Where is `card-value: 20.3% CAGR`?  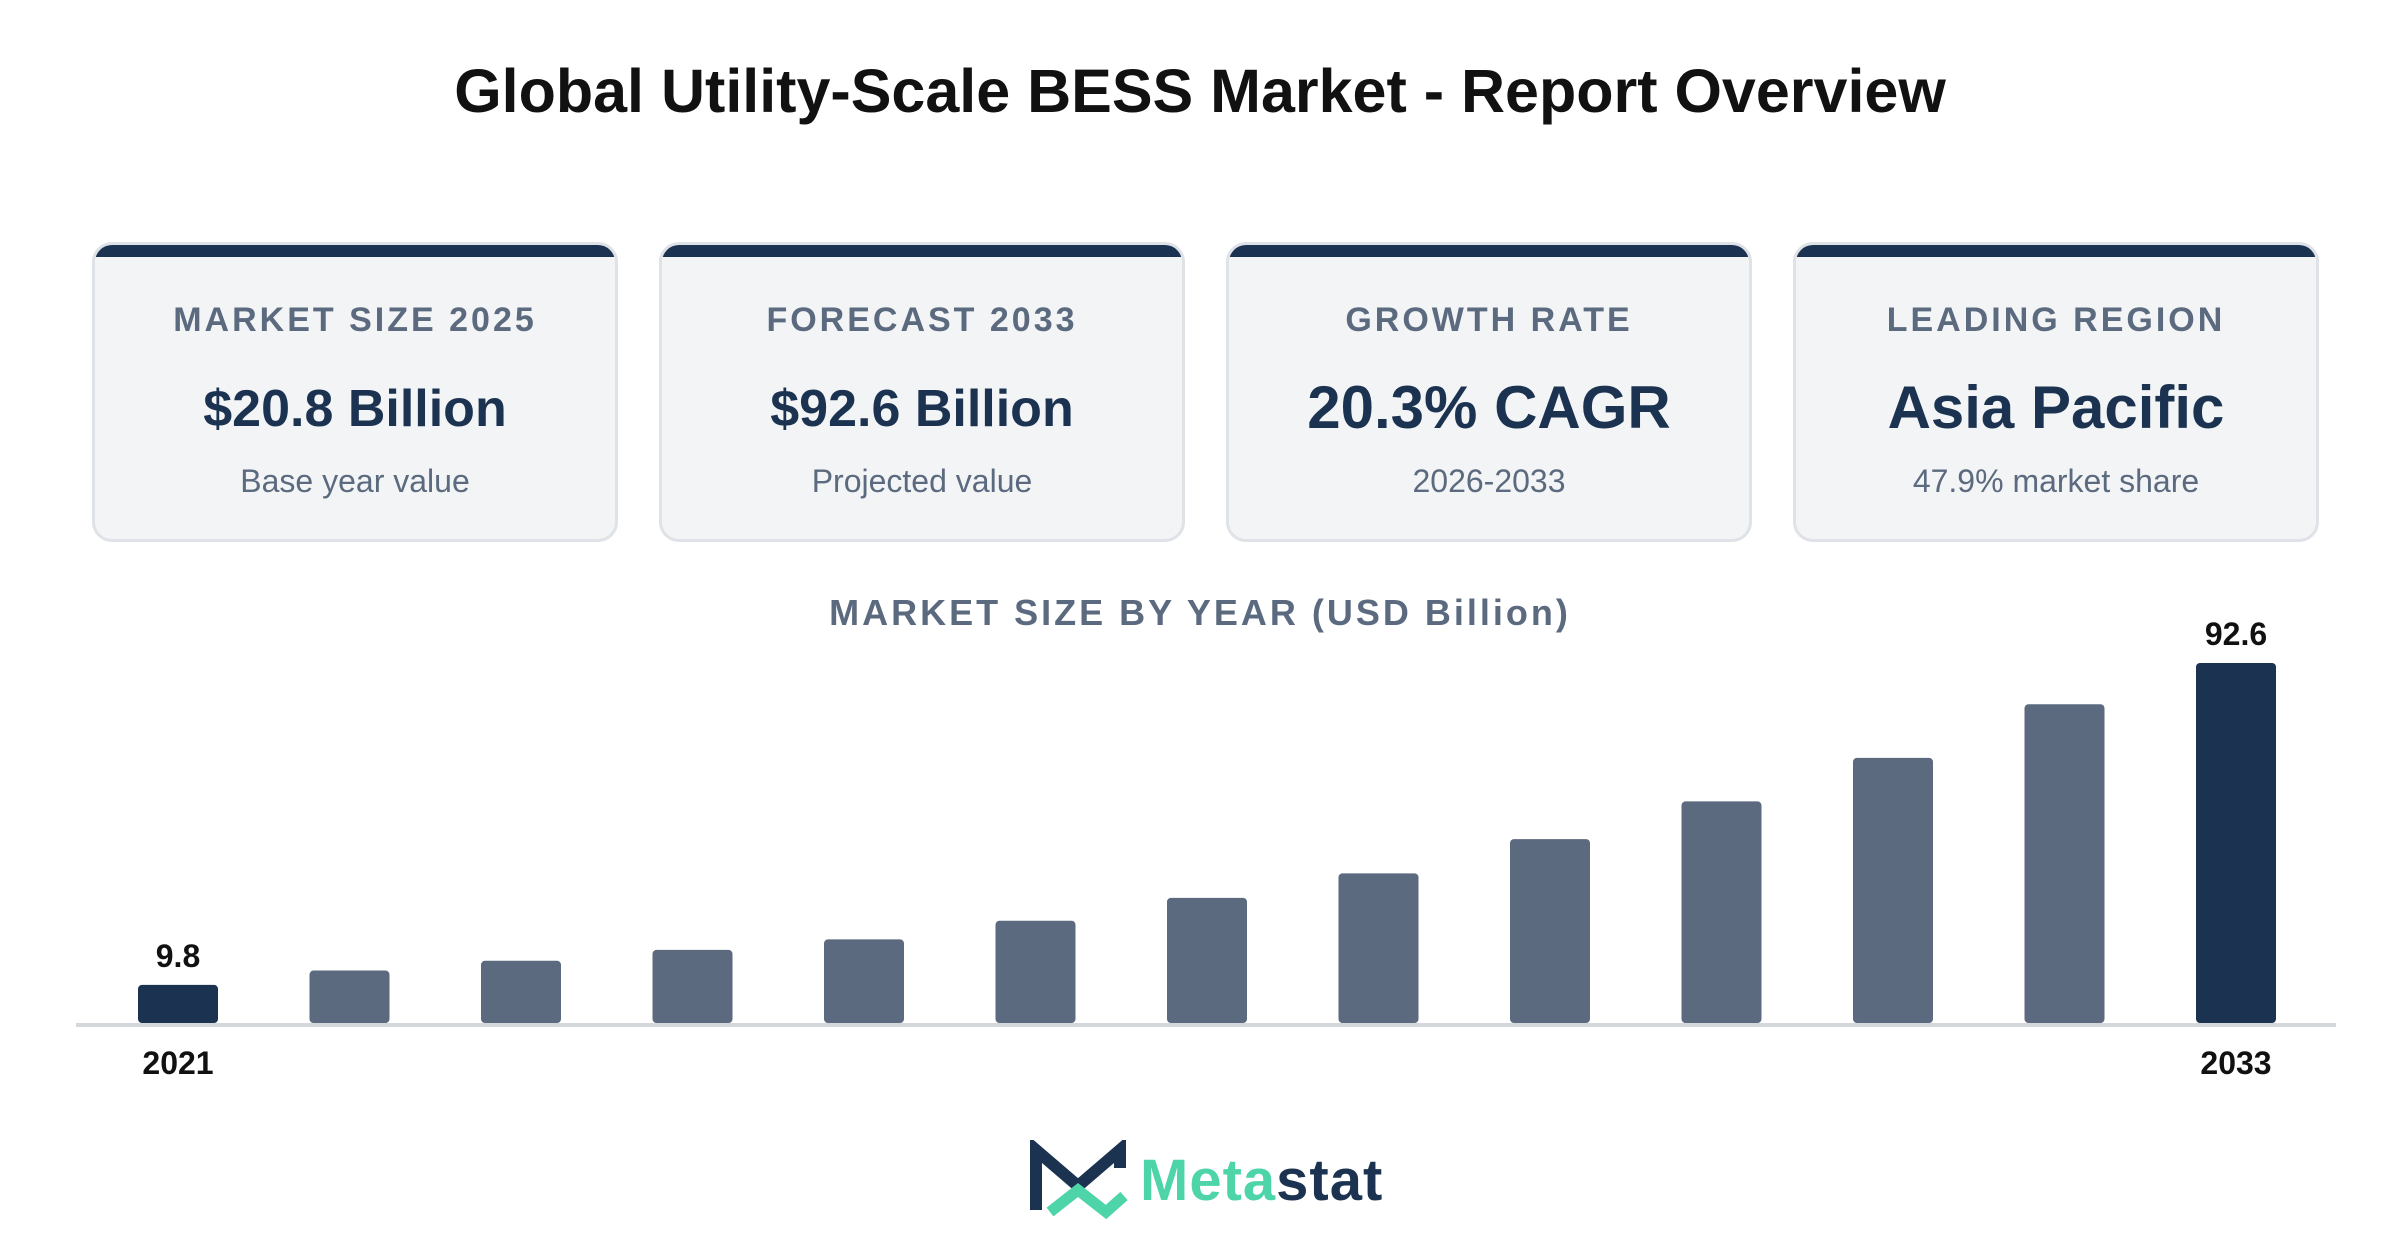 card-value: 20.3% CAGR is located at coordinates (1489, 407).